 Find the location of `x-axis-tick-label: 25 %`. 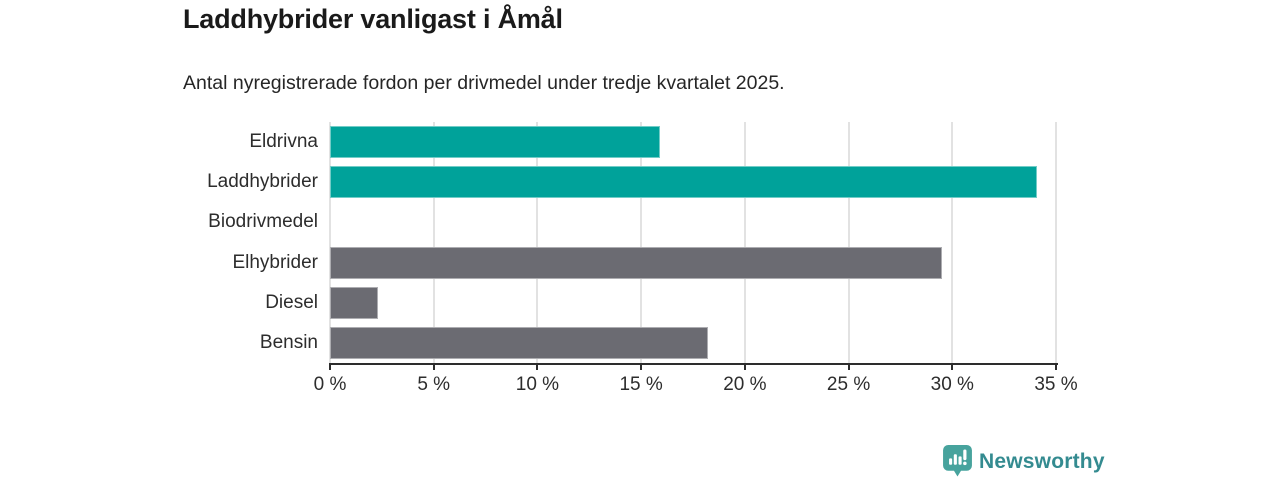

x-axis-tick-label: 25 % is located at coordinates (848, 384).